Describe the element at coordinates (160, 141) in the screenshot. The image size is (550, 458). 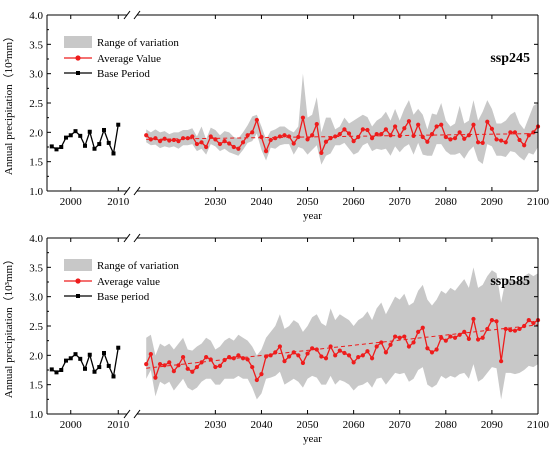
I see `point-average-2018` at that location.